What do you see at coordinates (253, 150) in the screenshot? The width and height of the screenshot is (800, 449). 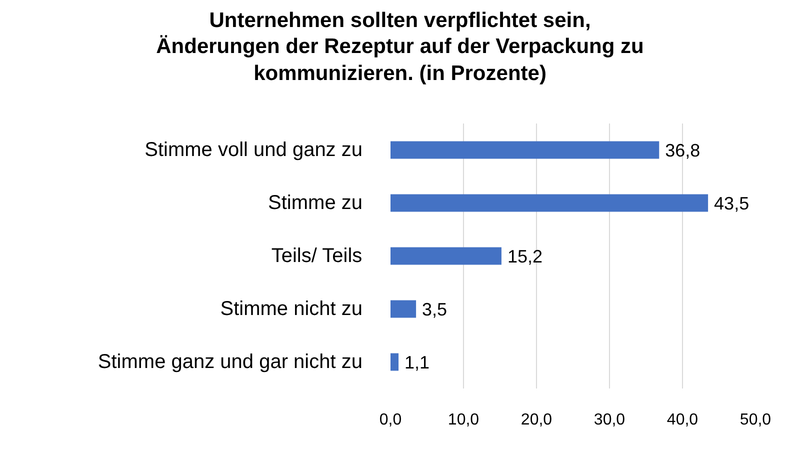 I see `y-tick-label: Stimme voll und ganz zu` at bounding box center [253, 150].